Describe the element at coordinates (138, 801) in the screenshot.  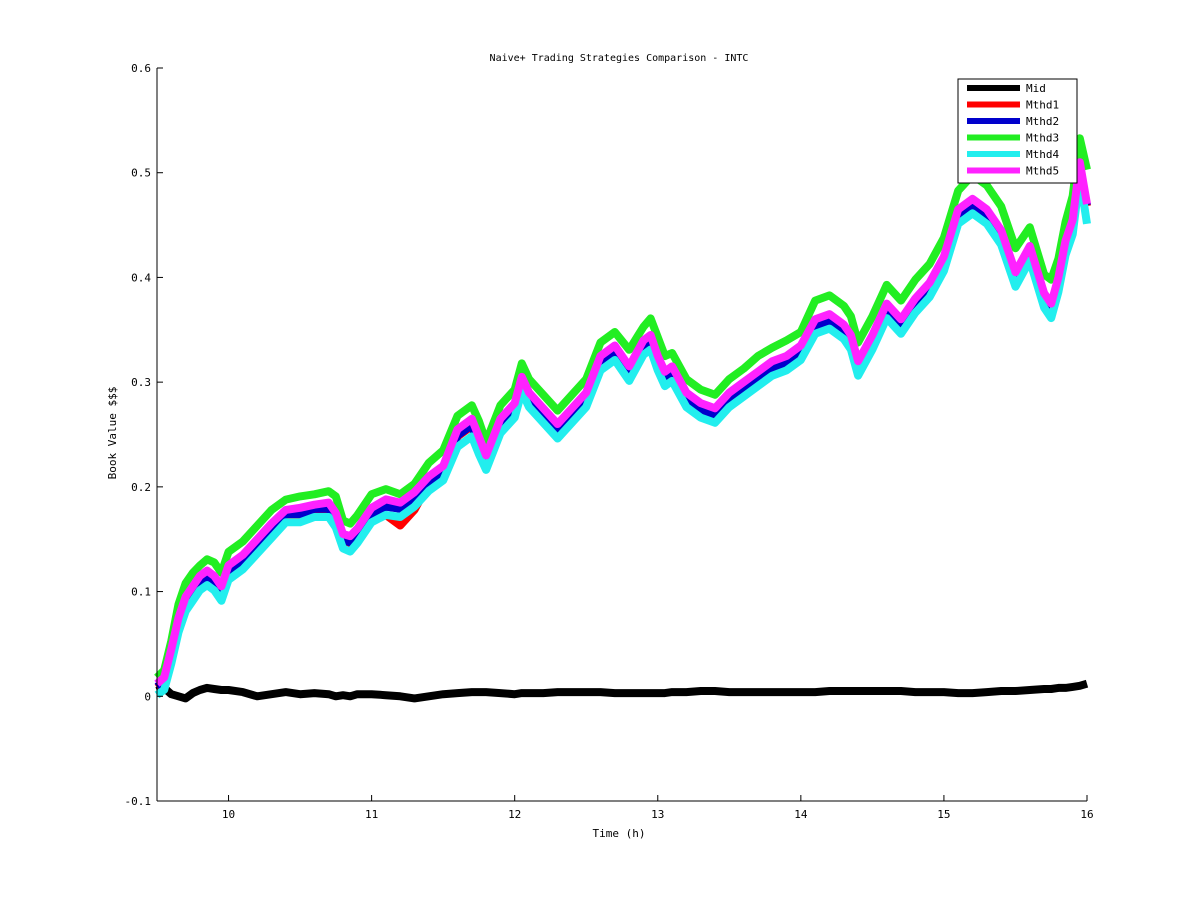
I see `y-tick-label: -0.1` at that location.